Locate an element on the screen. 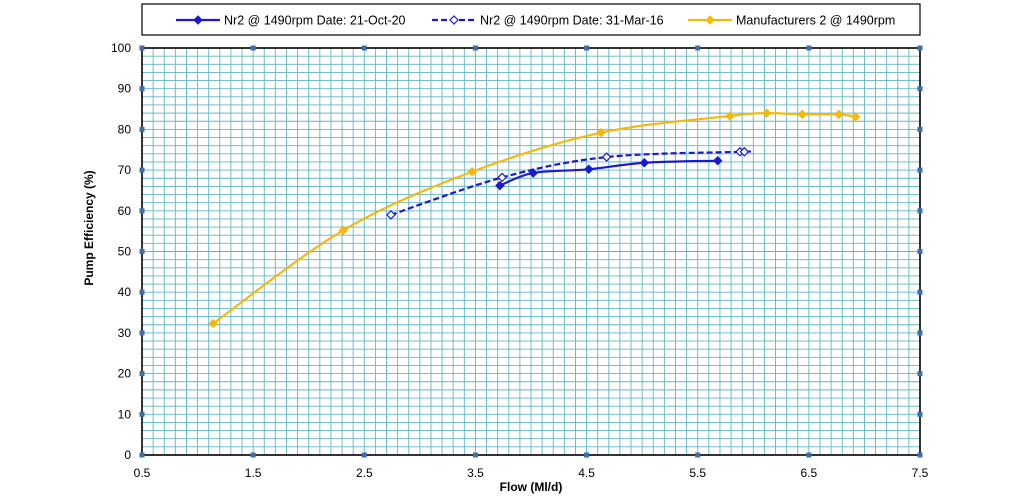 The height and width of the screenshot is (500, 1024). x-tick-label: 3.5 is located at coordinates (475, 473).